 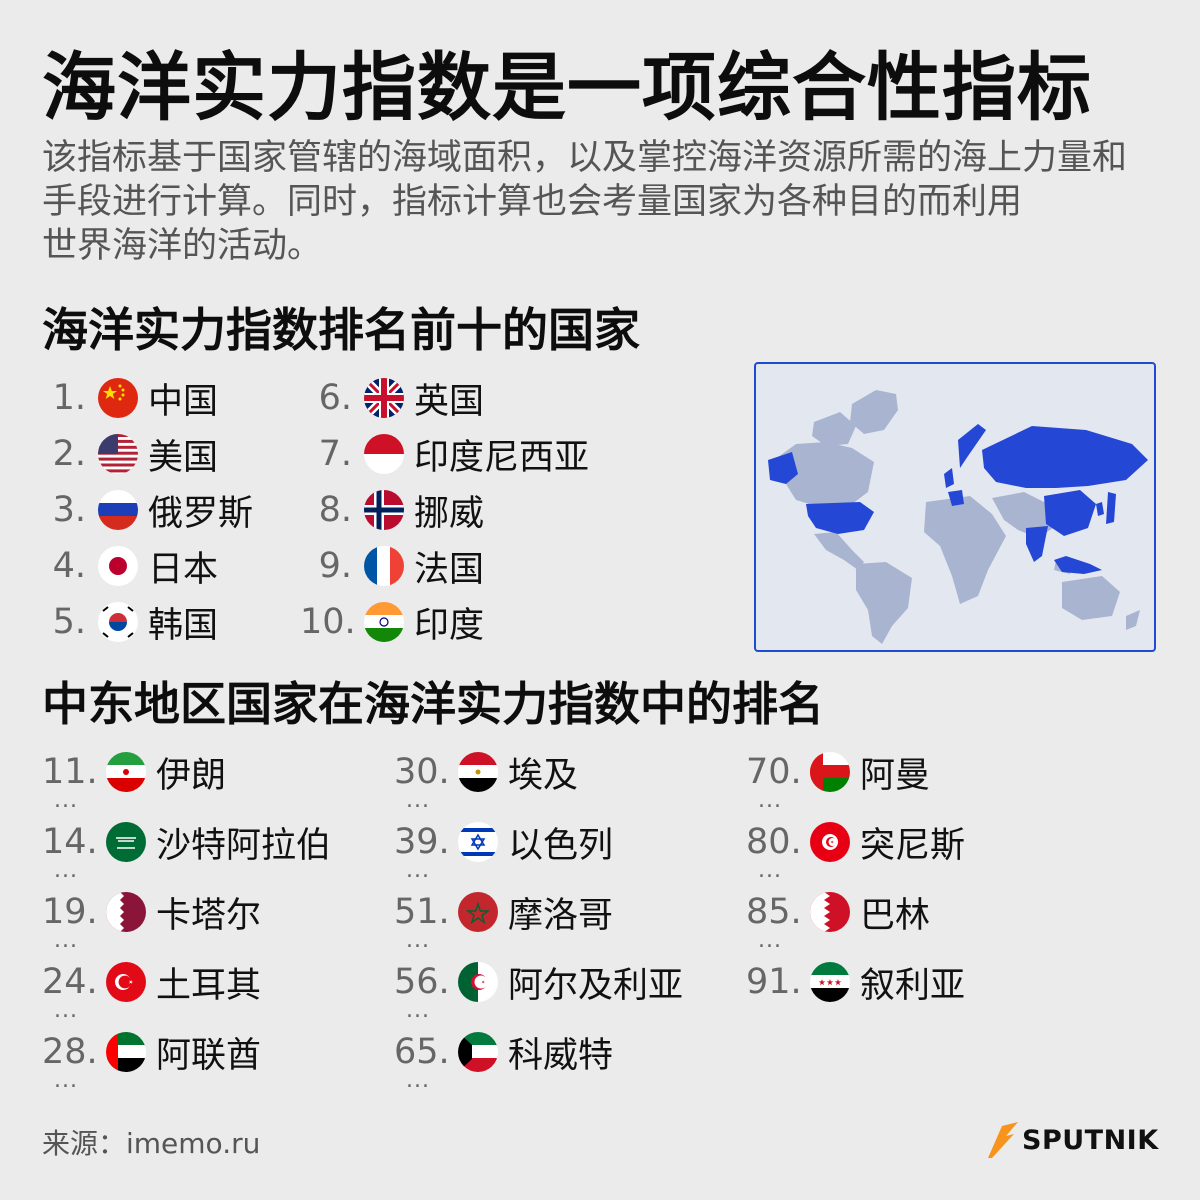 I want to click on algeria-flag-icon, so click(x=478, y=982).